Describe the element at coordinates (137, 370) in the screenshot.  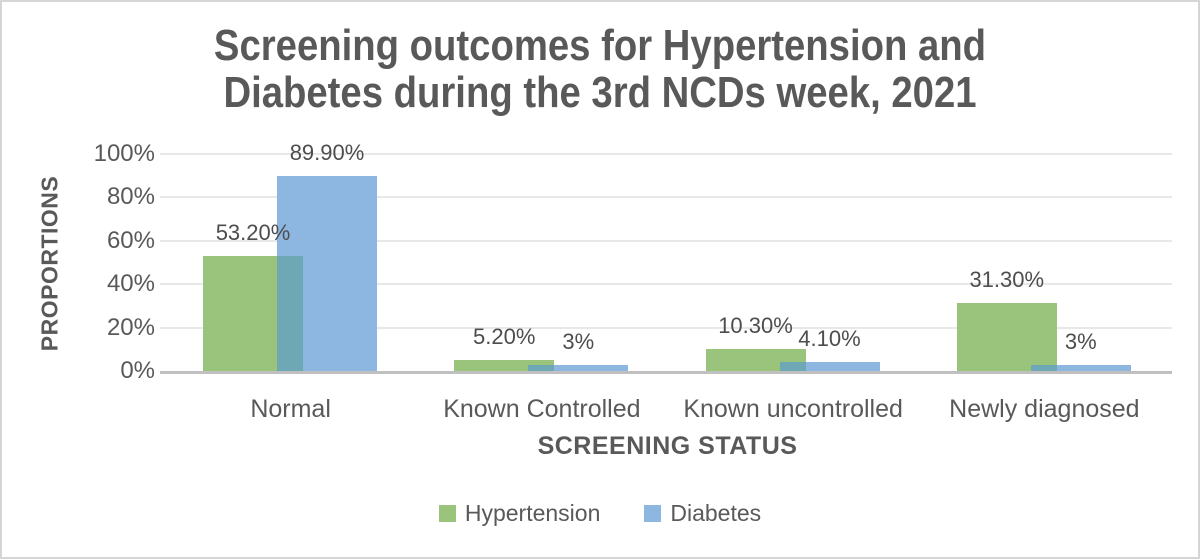
I see `y-tick-label: 0%` at that location.